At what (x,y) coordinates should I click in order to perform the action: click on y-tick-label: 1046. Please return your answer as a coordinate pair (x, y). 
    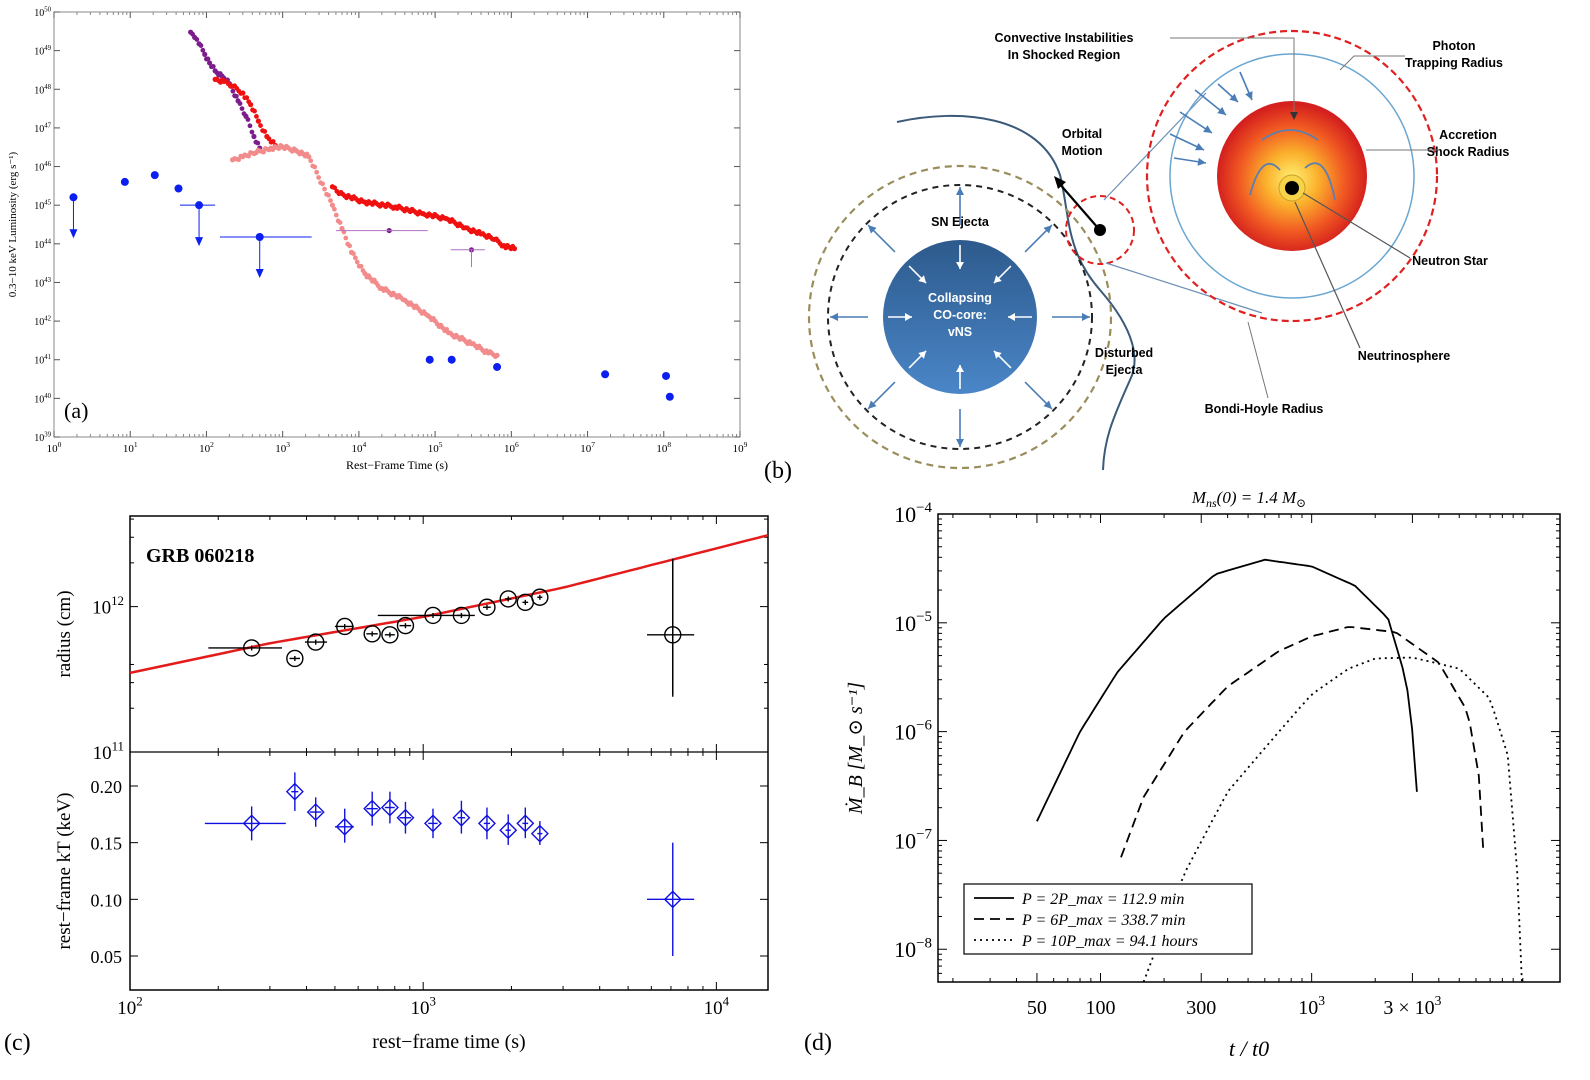
    Looking at the image, I should click on (42, 167).